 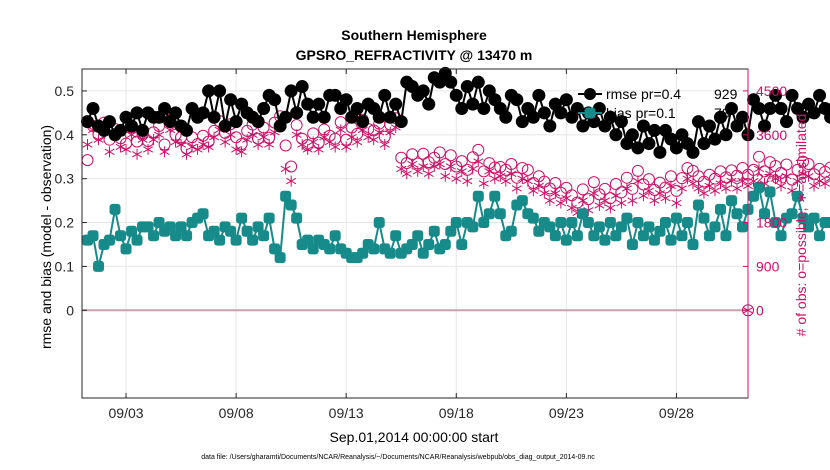 What do you see at coordinates (771, 135) in the screenshot?
I see `y2-tick-label: 3600` at bounding box center [771, 135].